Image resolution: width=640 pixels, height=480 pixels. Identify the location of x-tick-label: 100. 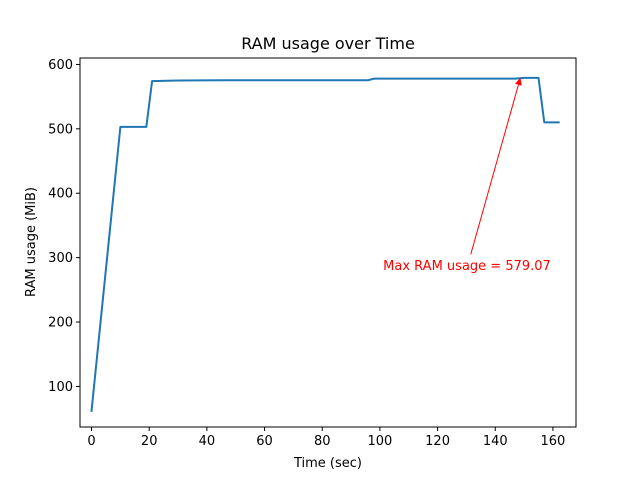
(379, 441).